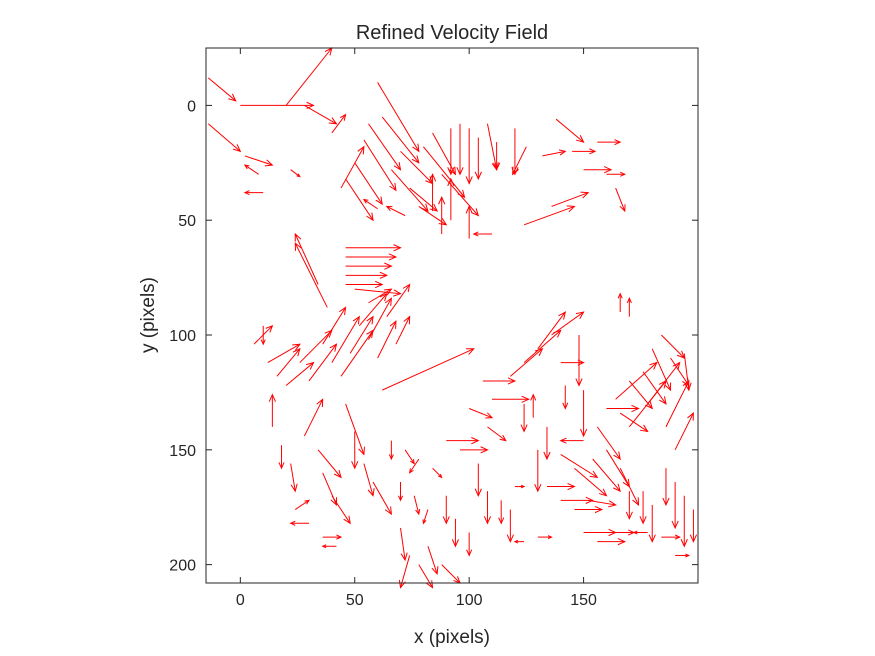 Image resolution: width=875 pixels, height=656 pixels. Describe the element at coordinates (355, 600) in the screenshot. I see `x-tick-label: 50` at that location.